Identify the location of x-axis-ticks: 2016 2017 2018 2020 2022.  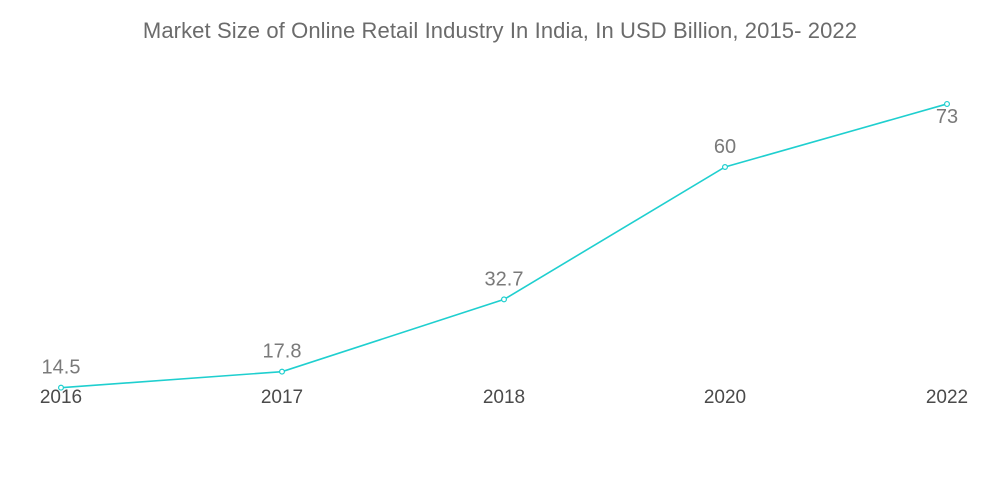
(504, 397).